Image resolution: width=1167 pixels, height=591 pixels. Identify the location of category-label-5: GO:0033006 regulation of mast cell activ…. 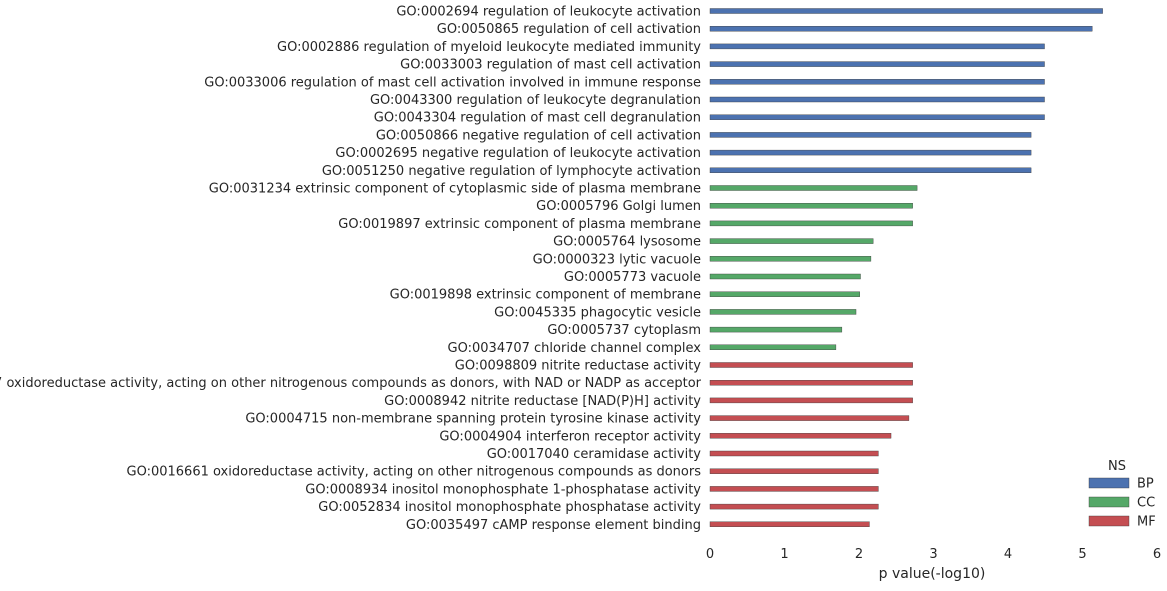
(452, 82).